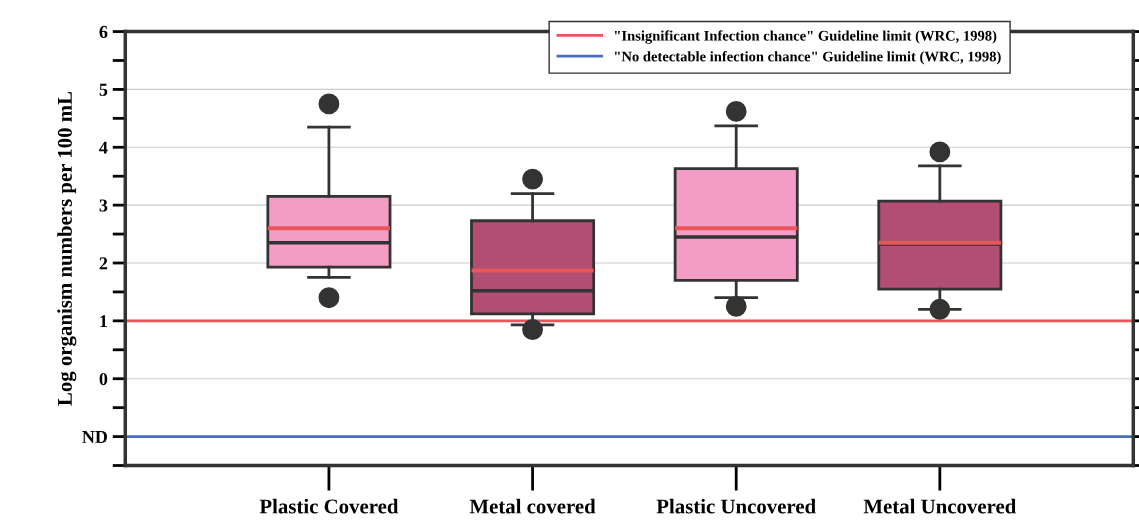  I want to click on y-tick-label: 3, so click(103, 205).